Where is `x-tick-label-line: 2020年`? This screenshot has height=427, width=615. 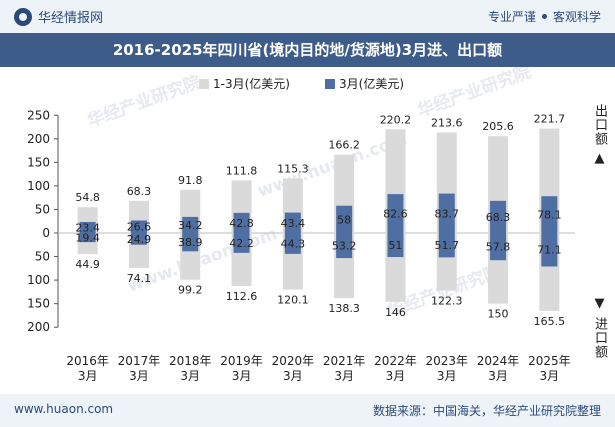
x-tick-label-line: 2020年 is located at coordinates (293, 361).